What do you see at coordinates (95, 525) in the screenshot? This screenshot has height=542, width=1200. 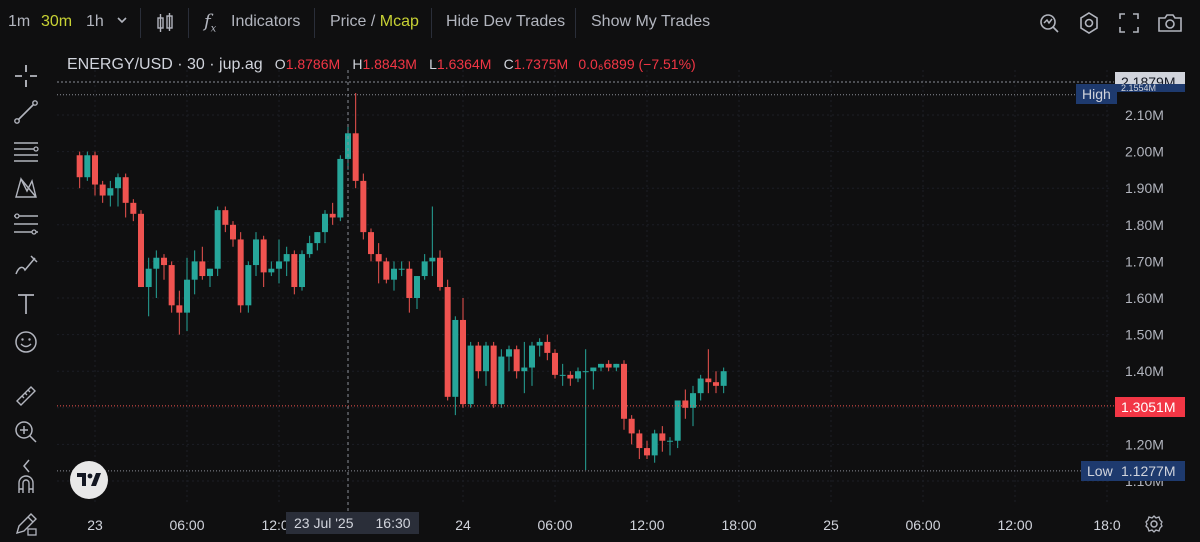 I see `x-tick-label: 23` at bounding box center [95, 525].